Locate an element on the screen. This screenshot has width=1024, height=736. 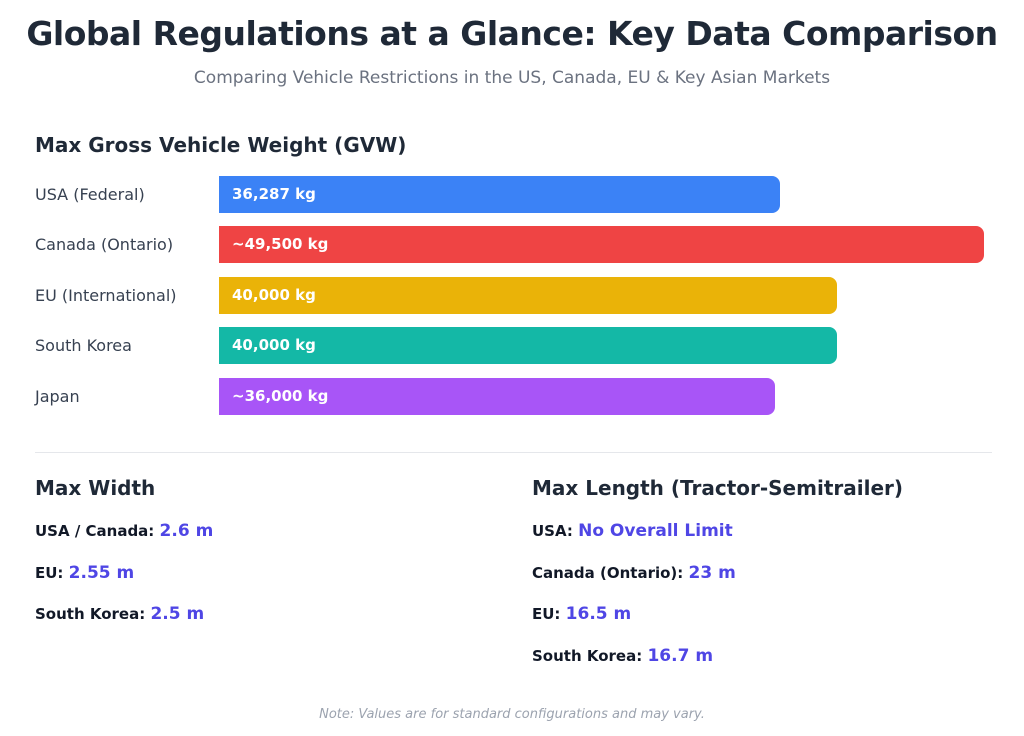
gvw-row-eu: EU (International) 40,000 kg is located at coordinates (512, 296).